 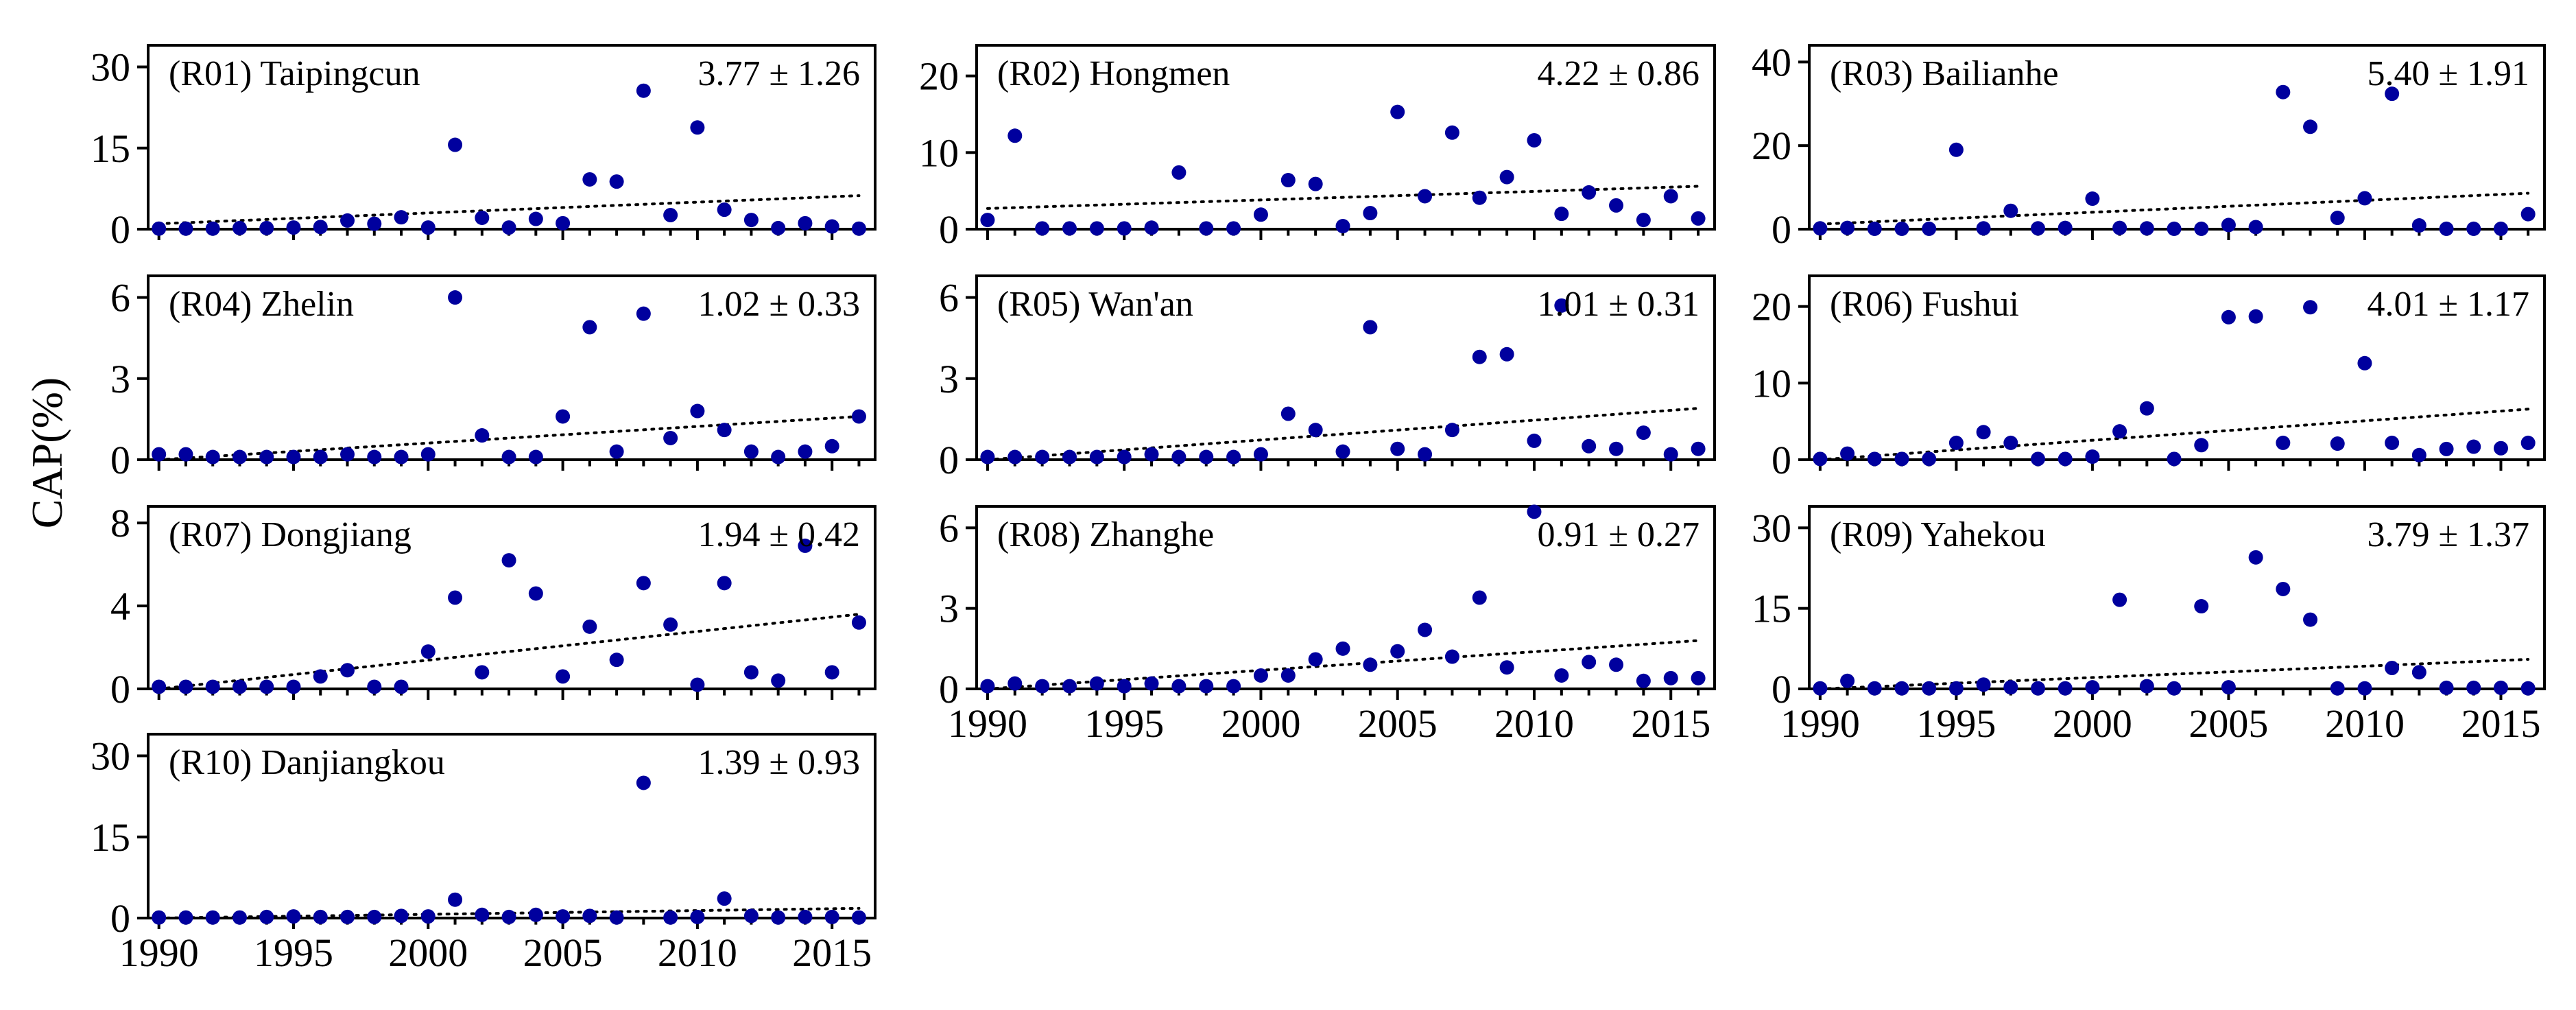 I want to click on panel-title: (R06) Fushui, so click(x=1925, y=304).